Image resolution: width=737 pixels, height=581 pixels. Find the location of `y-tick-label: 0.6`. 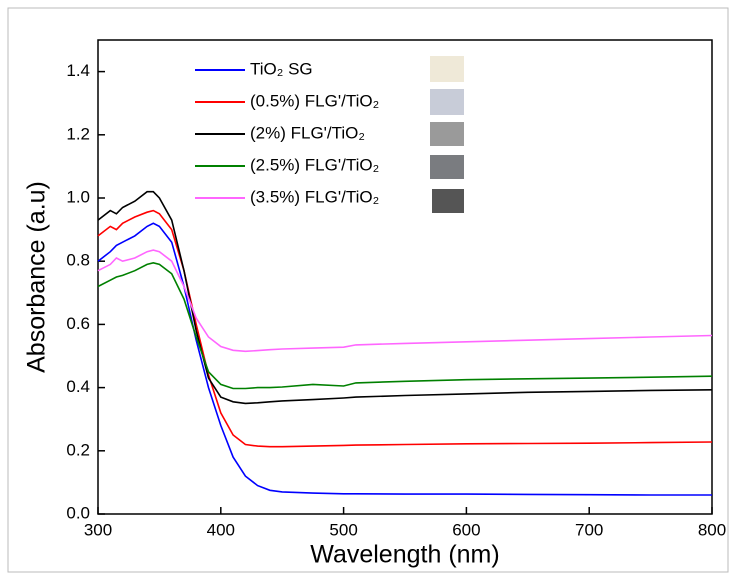

y-tick-label: 0.6 is located at coordinates (78, 323).